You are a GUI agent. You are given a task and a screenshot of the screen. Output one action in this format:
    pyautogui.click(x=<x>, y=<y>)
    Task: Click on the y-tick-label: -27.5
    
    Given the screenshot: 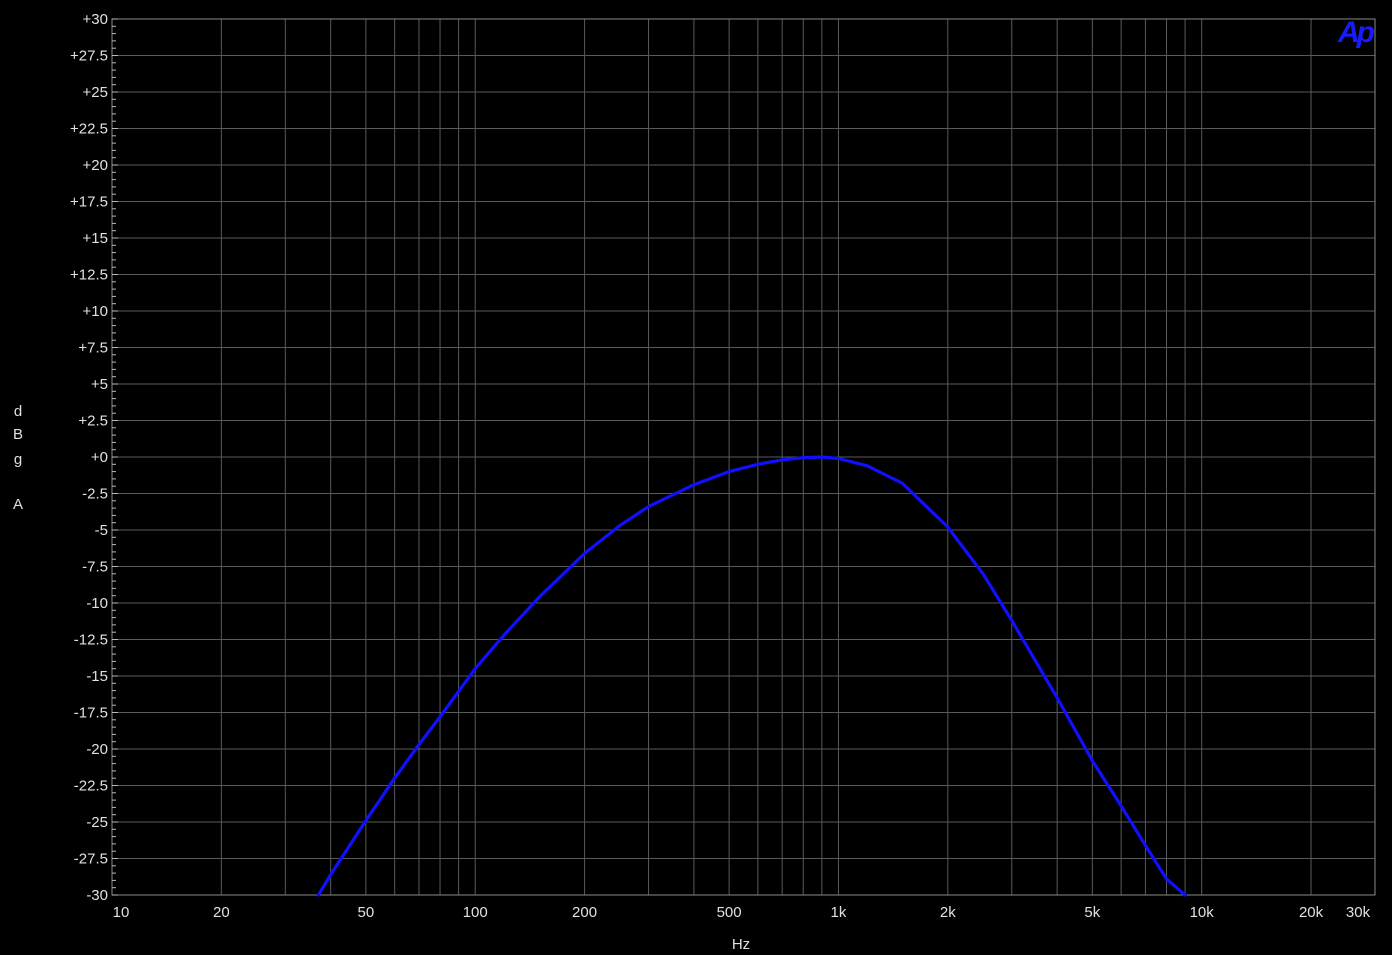 What is the action you would take?
    pyautogui.click(x=91, y=859)
    